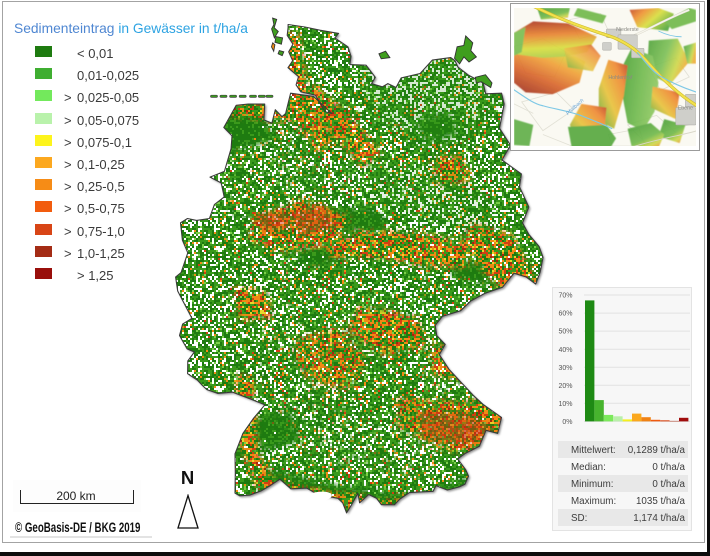 This screenshot has width=710, height=556. Describe the element at coordinates (627, 30) in the screenshot. I see `svg-text: Niederste` at that location.